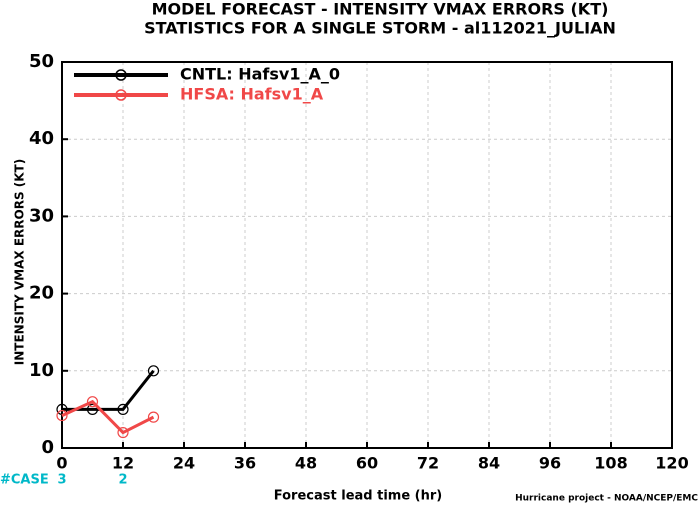 The height and width of the screenshot is (506, 700). I want to click on y-tick-label: 30, so click(41, 215).